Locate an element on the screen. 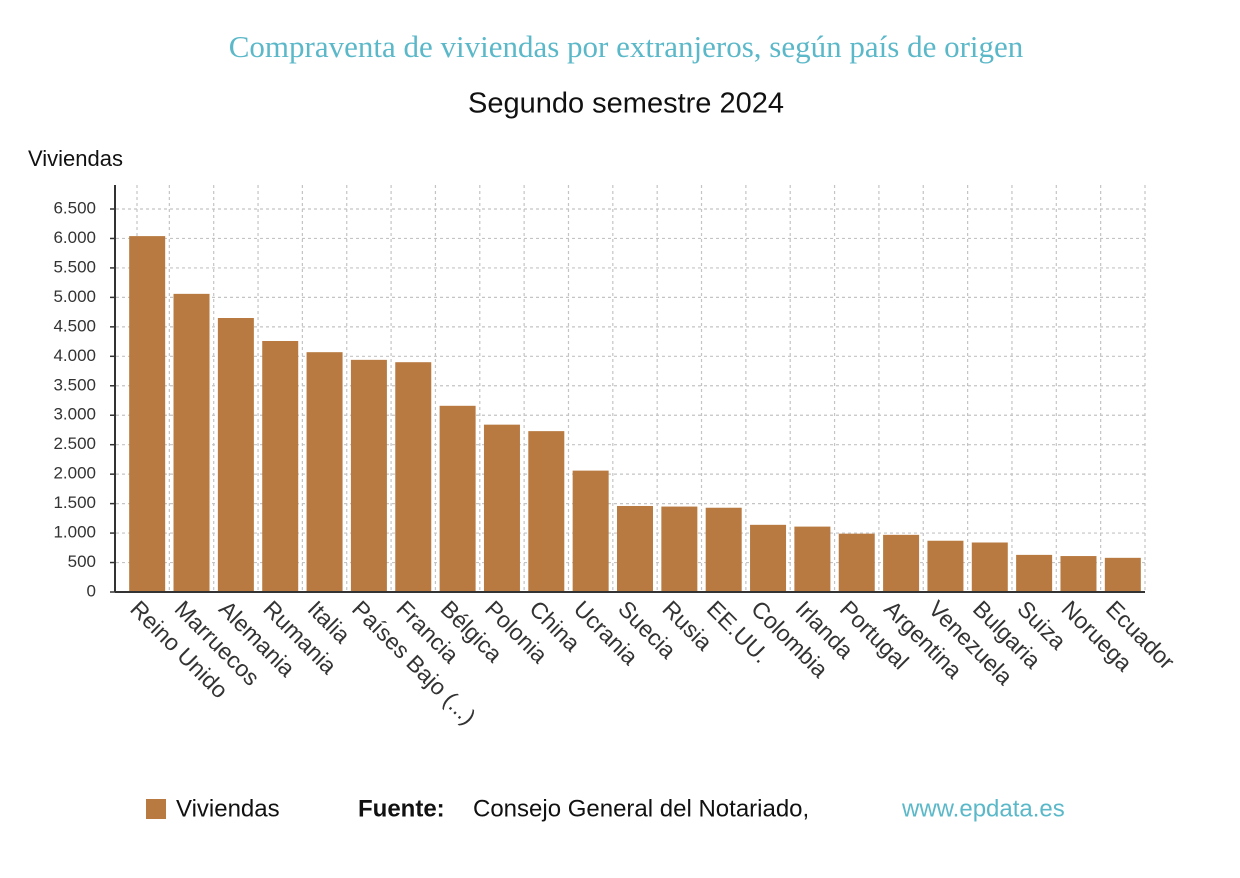 The width and height of the screenshot is (1240, 878). y-tick-label: 5.000 is located at coordinates (74, 296).